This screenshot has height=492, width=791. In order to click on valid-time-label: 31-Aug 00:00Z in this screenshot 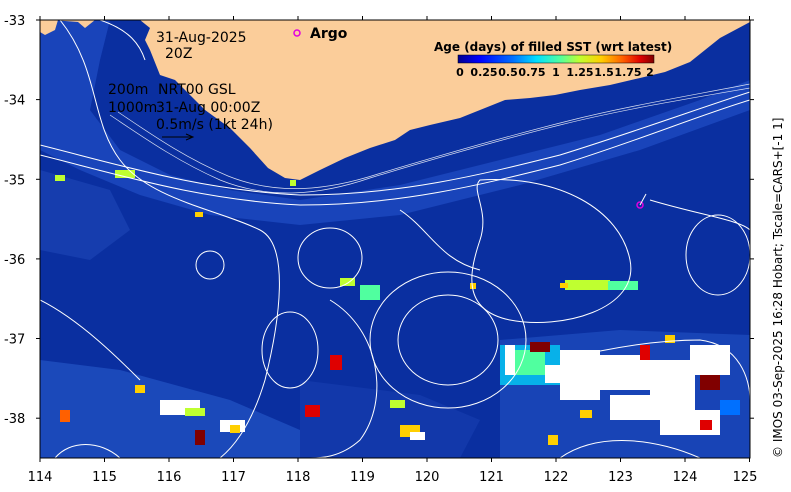, I will do `click(208, 108)`.